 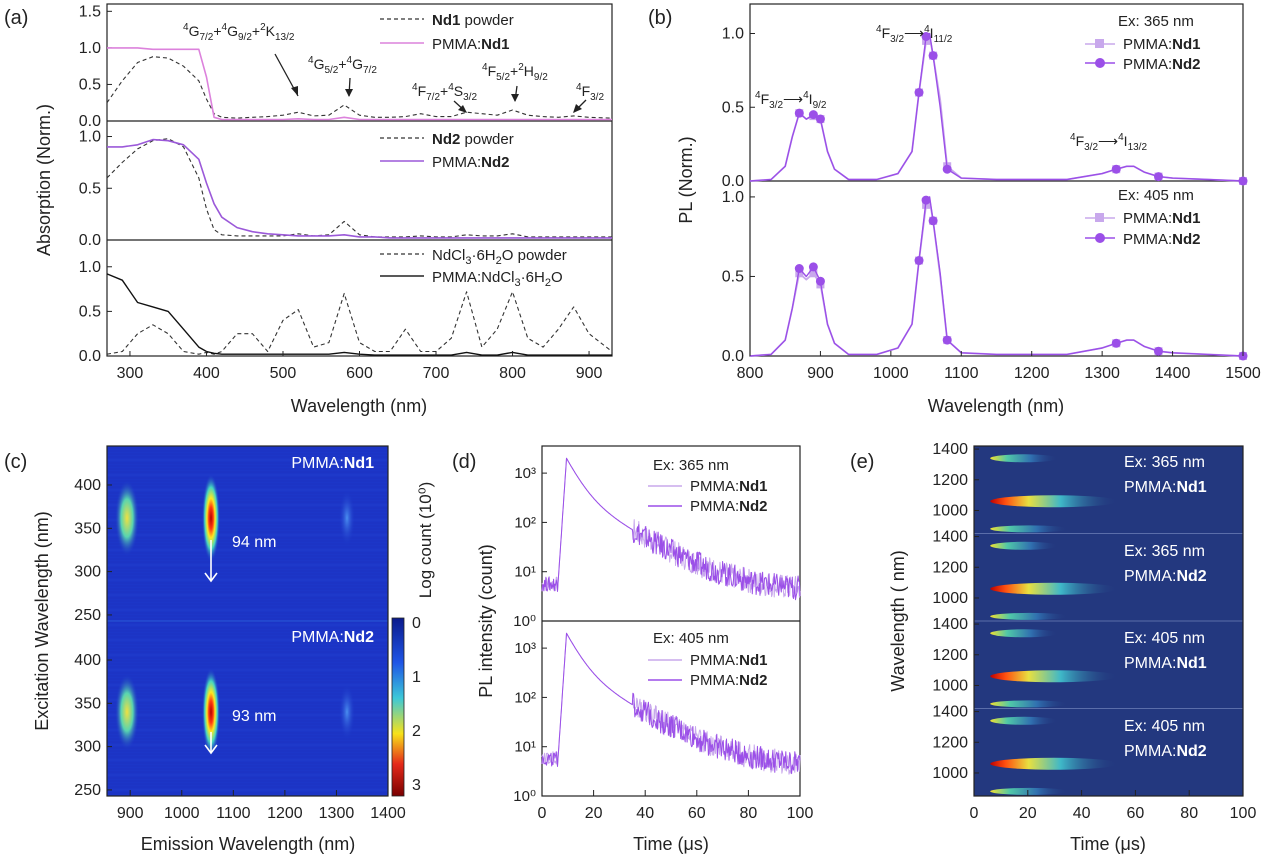 What do you see at coordinates (233, 813) in the screenshot?
I see `c-xtick-label: 1100` at bounding box center [233, 813].